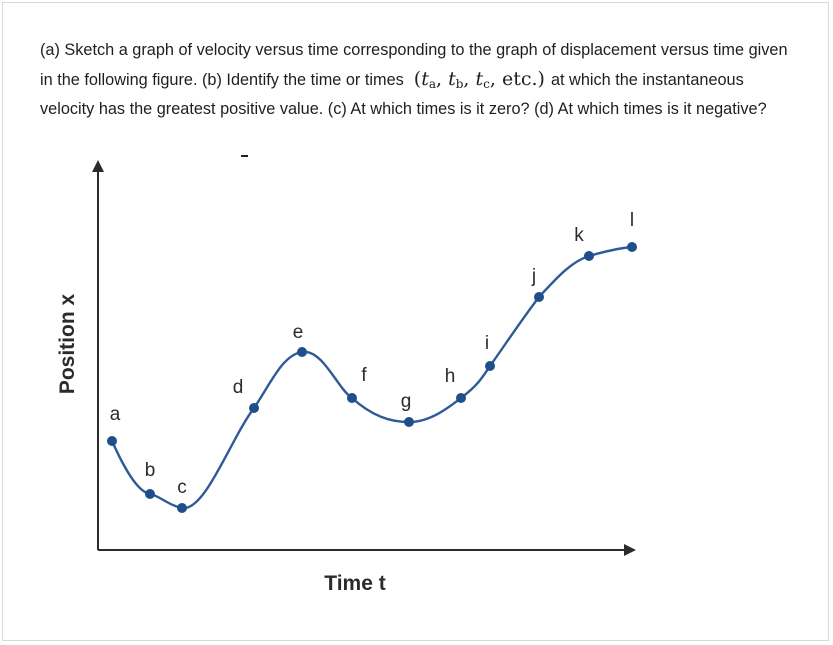 This screenshot has height=645, width=833. I want to click on x-axis-label: Time t, so click(354, 583).